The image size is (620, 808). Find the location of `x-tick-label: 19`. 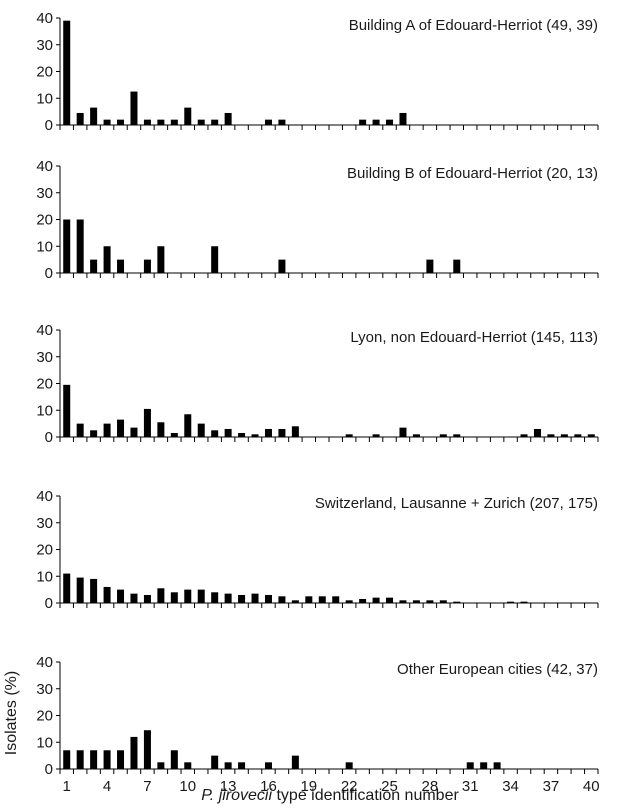

x-tick-label: 19 is located at coordinates (308, 786).